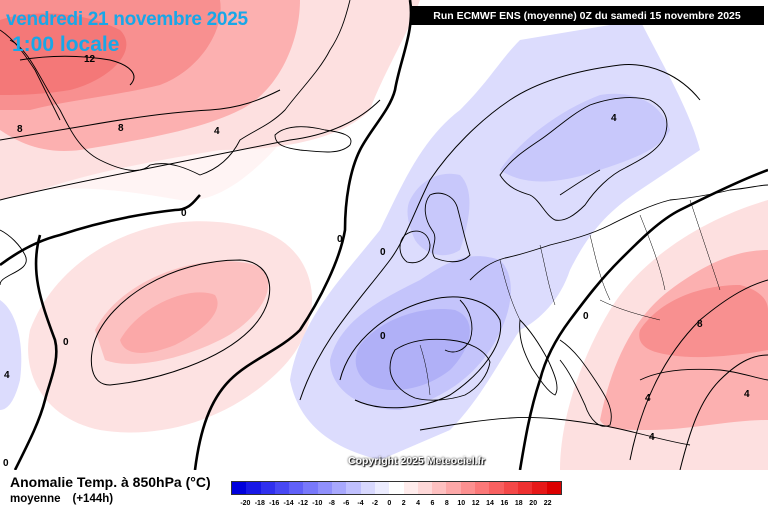  Describe the element at coordinates (747, 394) in the screenshot. I see `contour-label-east-4: 4` at that location.